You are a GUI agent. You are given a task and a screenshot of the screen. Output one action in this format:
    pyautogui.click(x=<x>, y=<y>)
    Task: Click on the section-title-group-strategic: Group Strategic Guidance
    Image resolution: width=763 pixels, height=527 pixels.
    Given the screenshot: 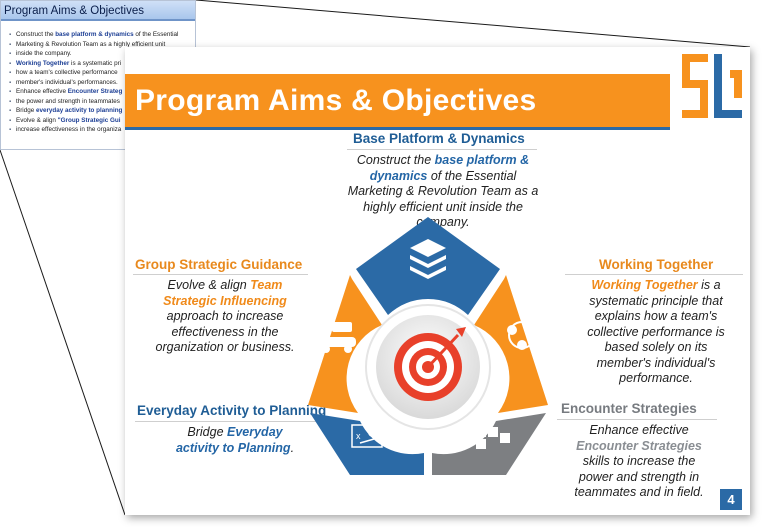 What is the action you would take?
    pyautogui.click(x=219, y=264)
    